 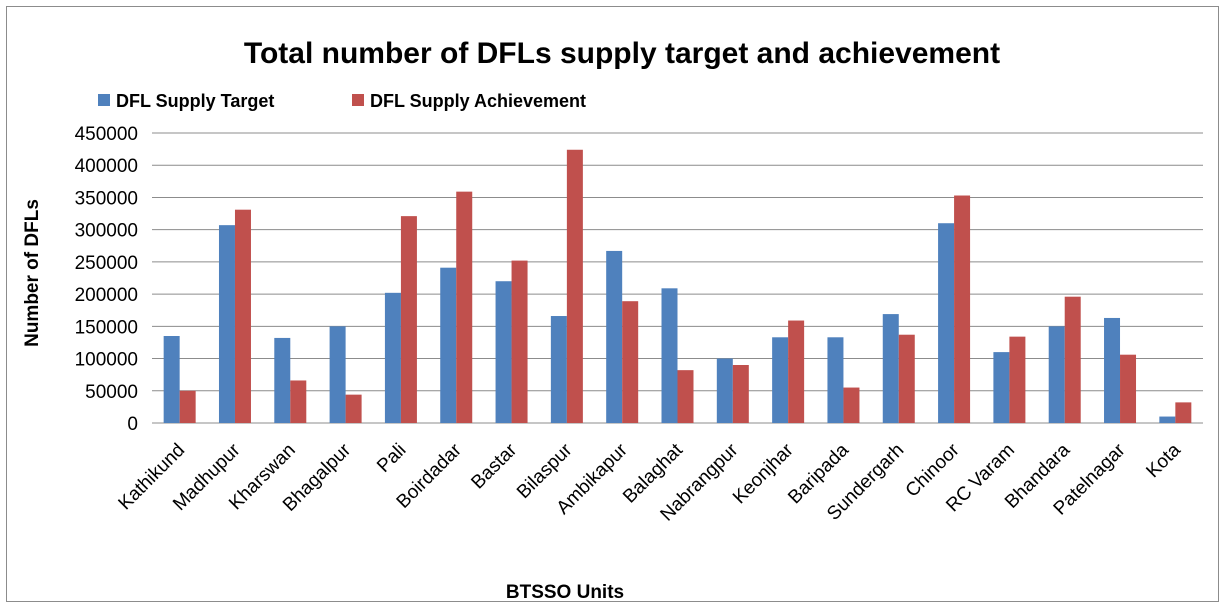 I want to click on y-tick-label: 250000, so click(x=106, y=263).